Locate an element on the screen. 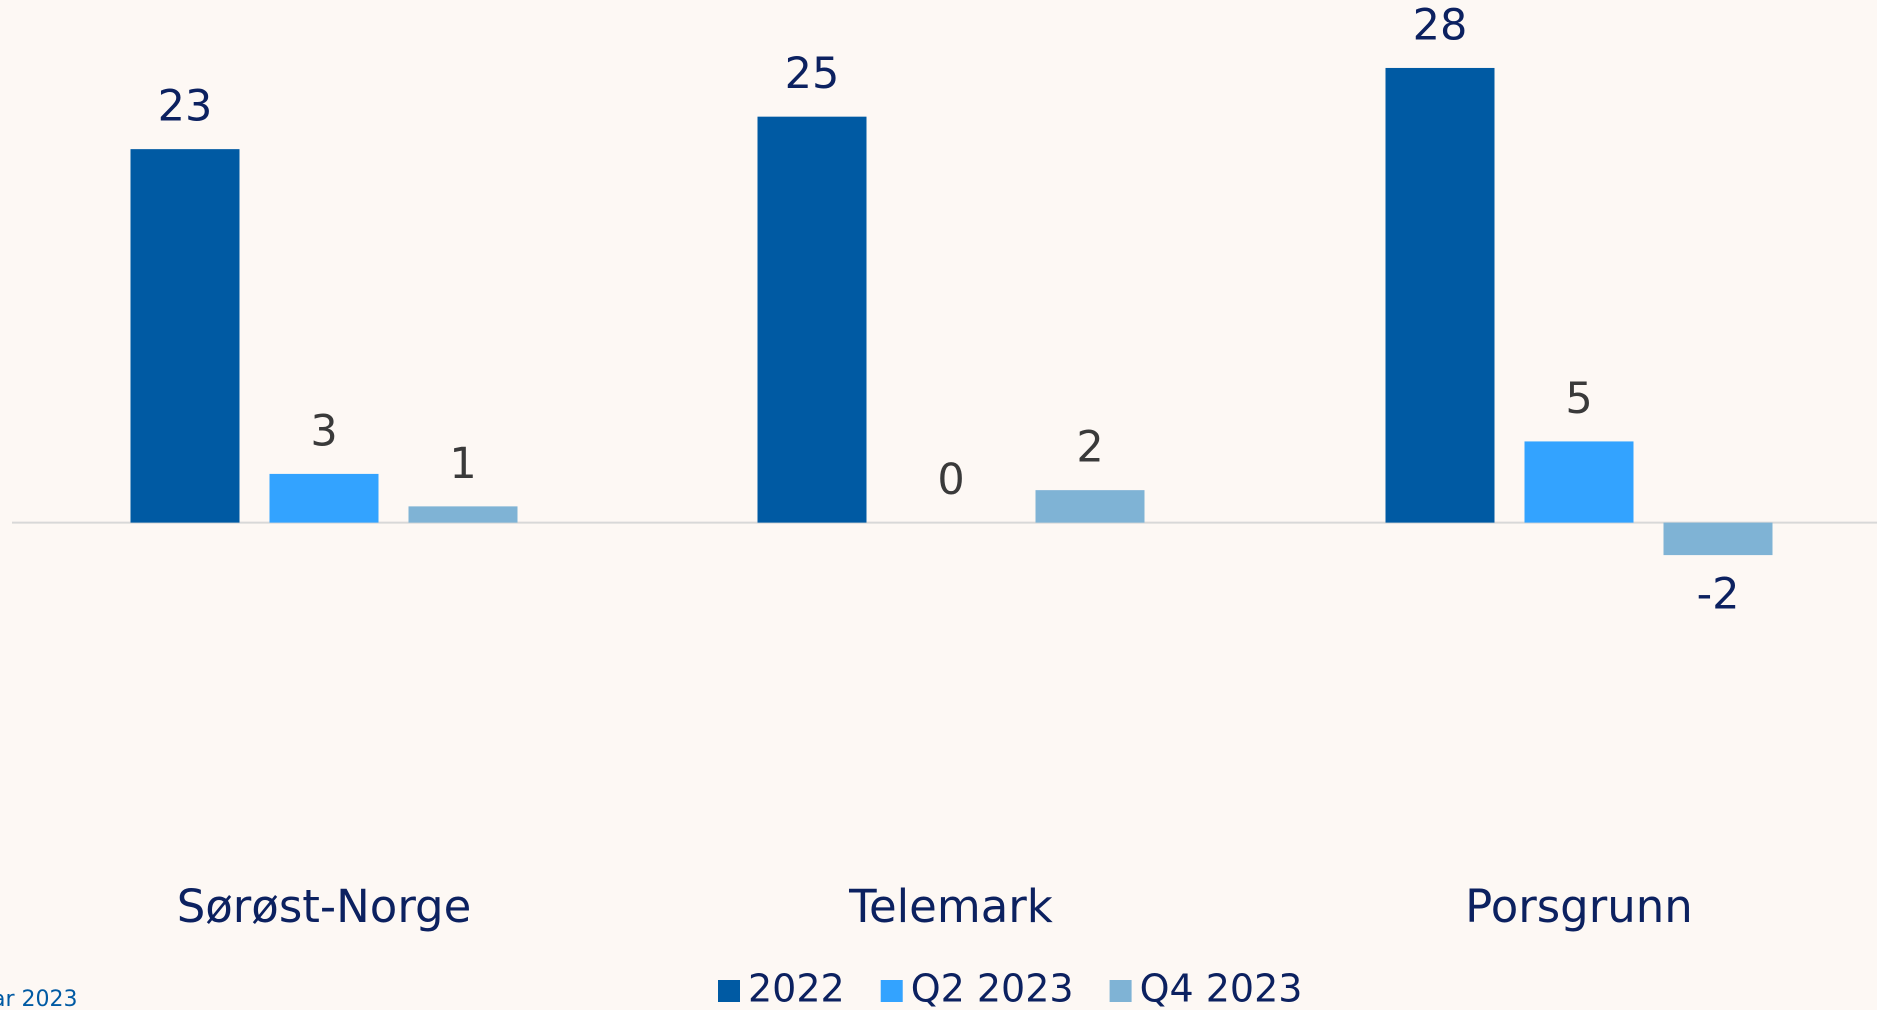 Image resolution: width=1877 pixels, height=1010 pixels. data-label: 25 is located at coordinates (812, 74).